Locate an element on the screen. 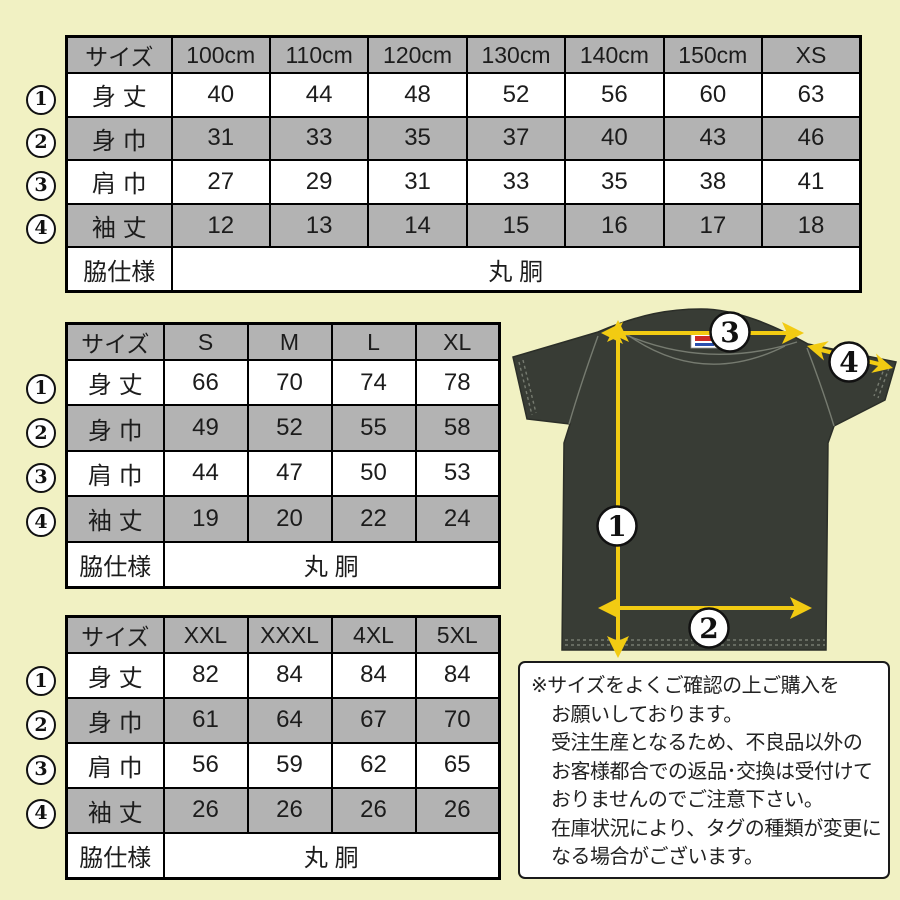 This screenshot has height=900, width=900. marker-number-4: 4 is located at coordinates (848, 362).